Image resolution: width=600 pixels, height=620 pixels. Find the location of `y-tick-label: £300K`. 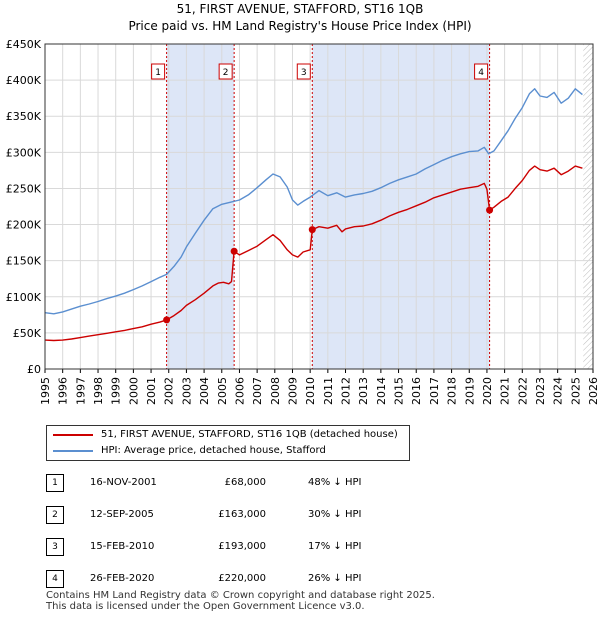

y-tick-label: £300K is located at coordinates (24, 152).